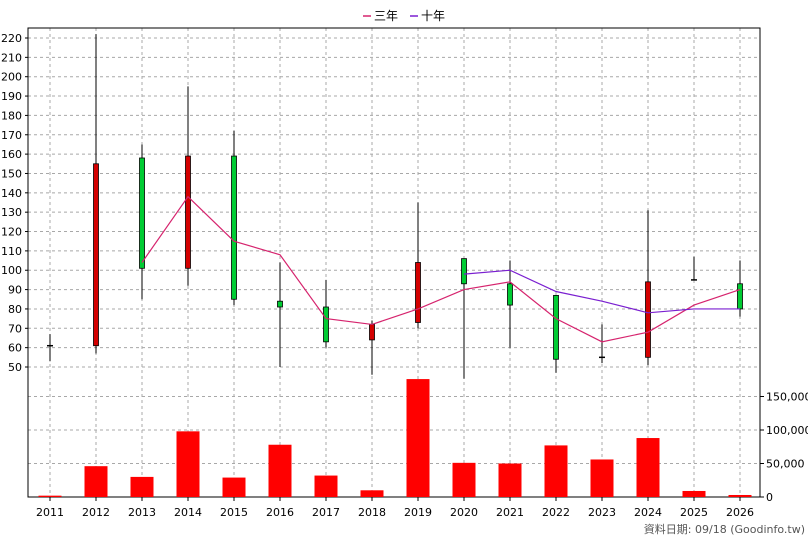  What do you see at coordinates (11, 232) in the screenshot?
I see `price-tick-label: 120` at bounding box center [11, 232].